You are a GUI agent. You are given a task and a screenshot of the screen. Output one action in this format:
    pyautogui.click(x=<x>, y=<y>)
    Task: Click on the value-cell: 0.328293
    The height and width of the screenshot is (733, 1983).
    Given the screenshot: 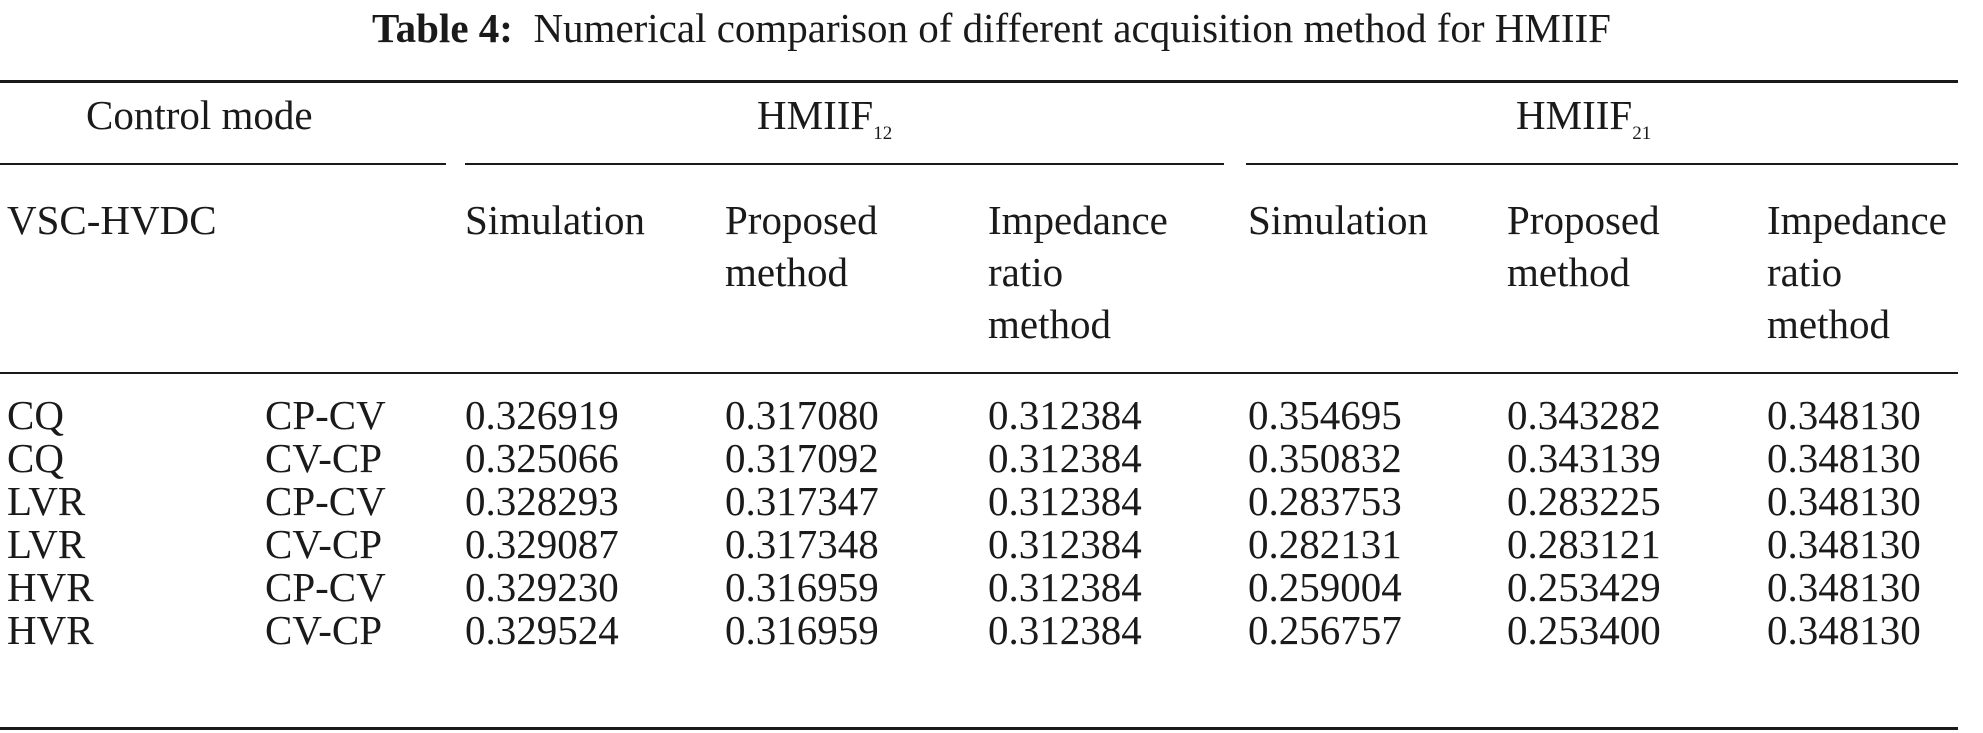 What is the action you would take?
    pyautogui.click(x=542, y=501)
    